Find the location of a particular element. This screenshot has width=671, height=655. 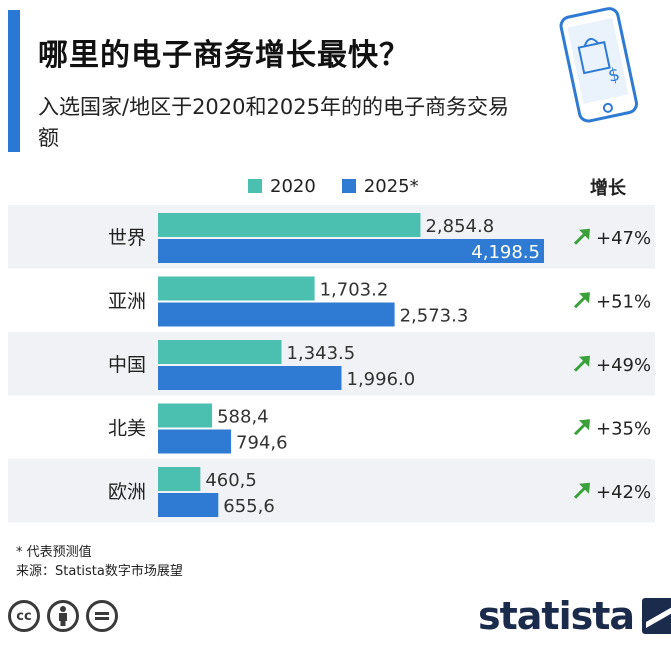

legend-swatch-2020 is located at coordinates (255, 186).